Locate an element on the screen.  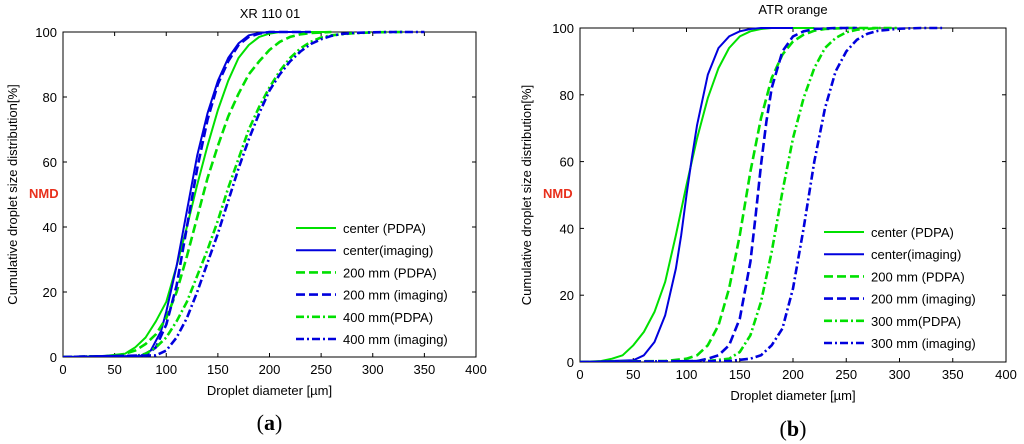
panel-label: (a) is located at coordinates (270, 422).